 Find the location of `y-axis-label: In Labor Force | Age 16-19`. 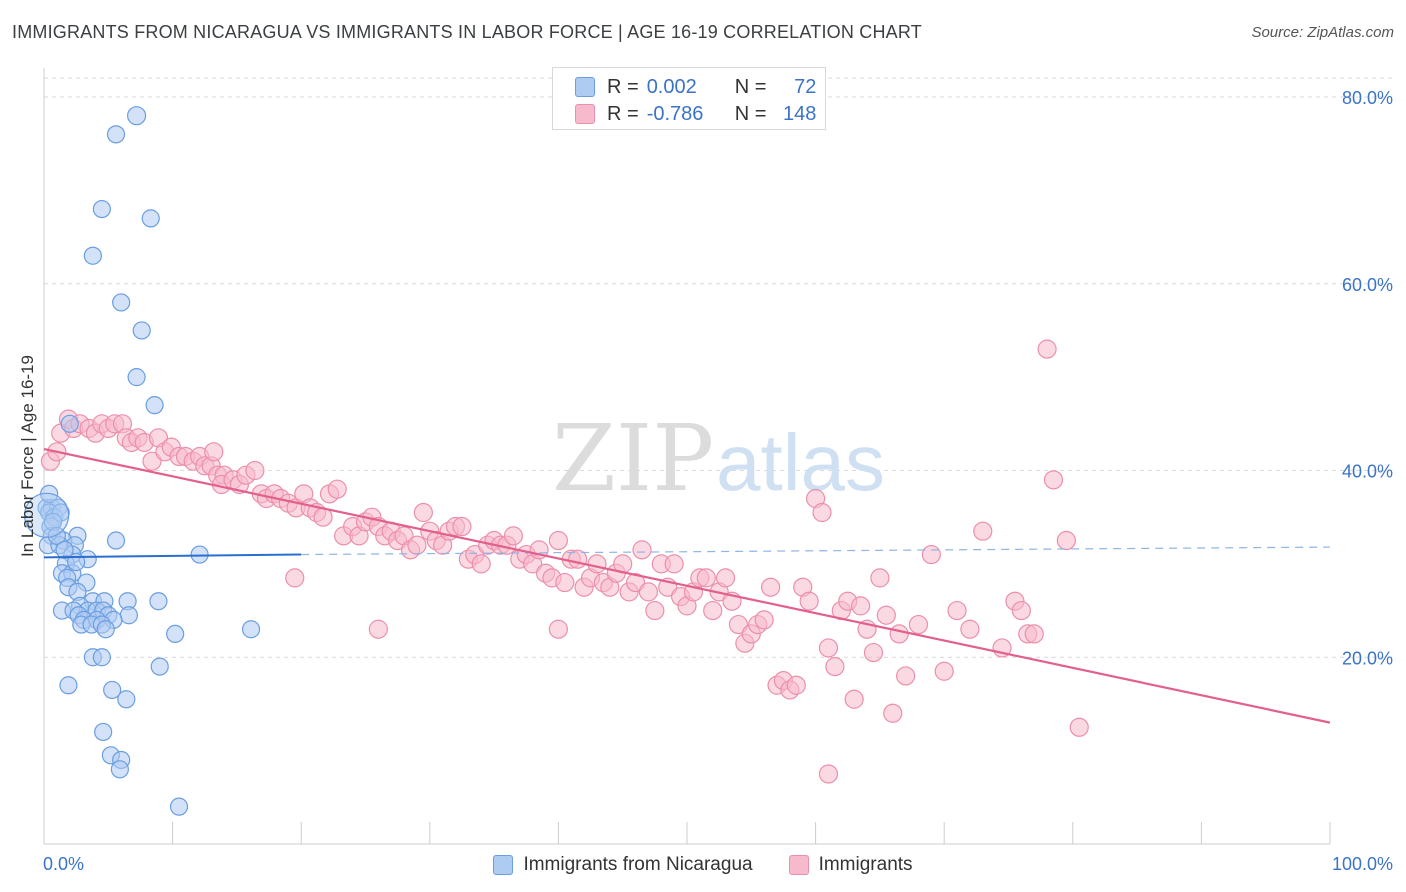

y-axis-label: In Labor Force | Age 16-19 is located at coordinates (27, 456).